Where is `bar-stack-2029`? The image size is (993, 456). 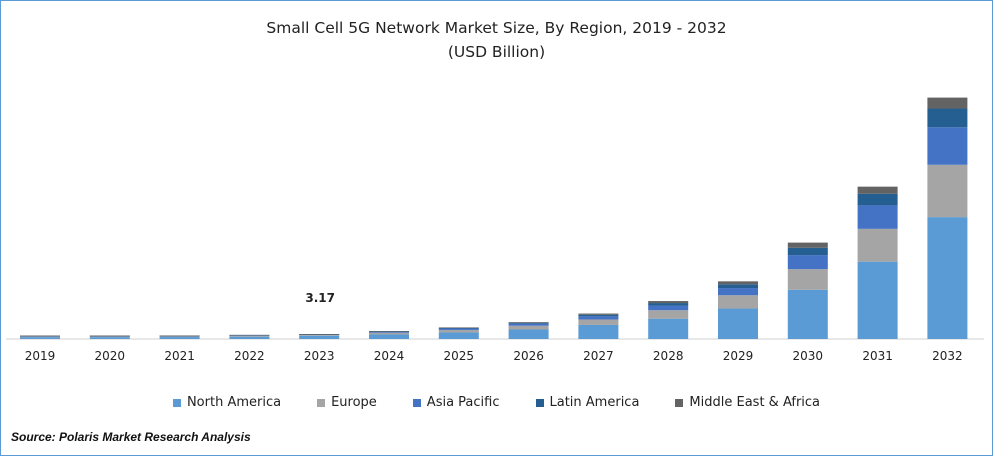
bar-stack-2029 is located at coordinates (738, 310).